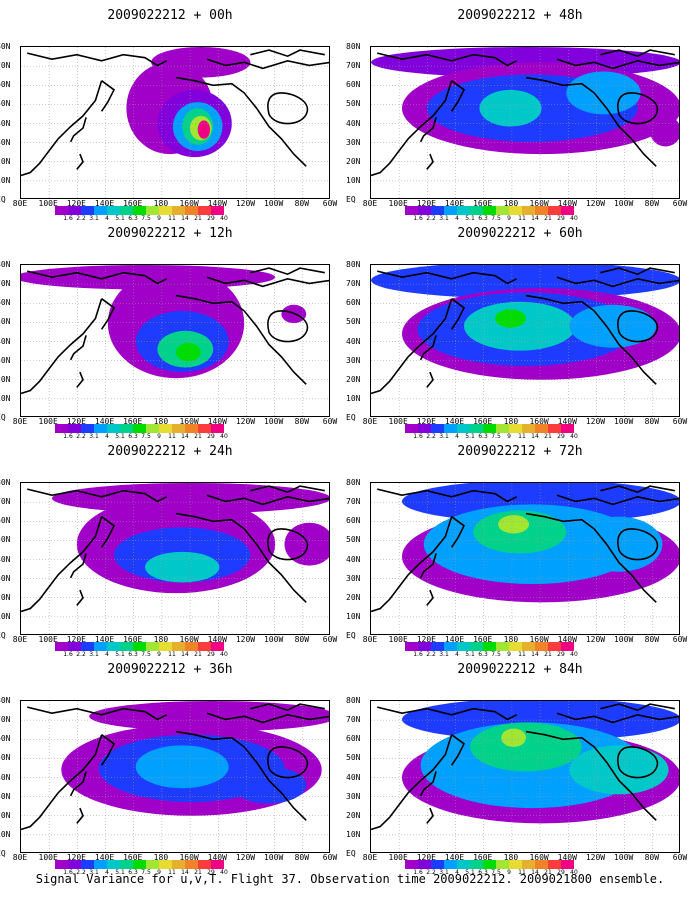  Describe the element at coordinates (351, 199) in the screenshot. I see `lat-tick-label: EQ` at that location.